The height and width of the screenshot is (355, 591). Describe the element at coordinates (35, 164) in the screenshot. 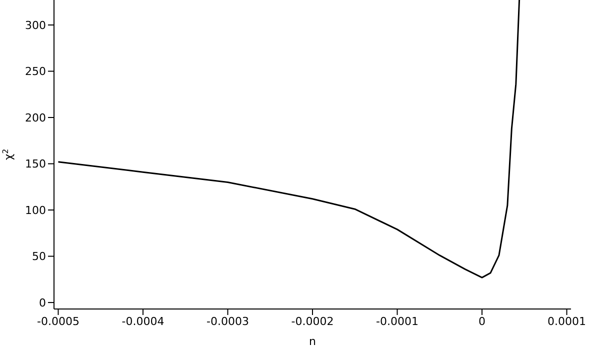

I see `y-tick-label: 150` at that location.